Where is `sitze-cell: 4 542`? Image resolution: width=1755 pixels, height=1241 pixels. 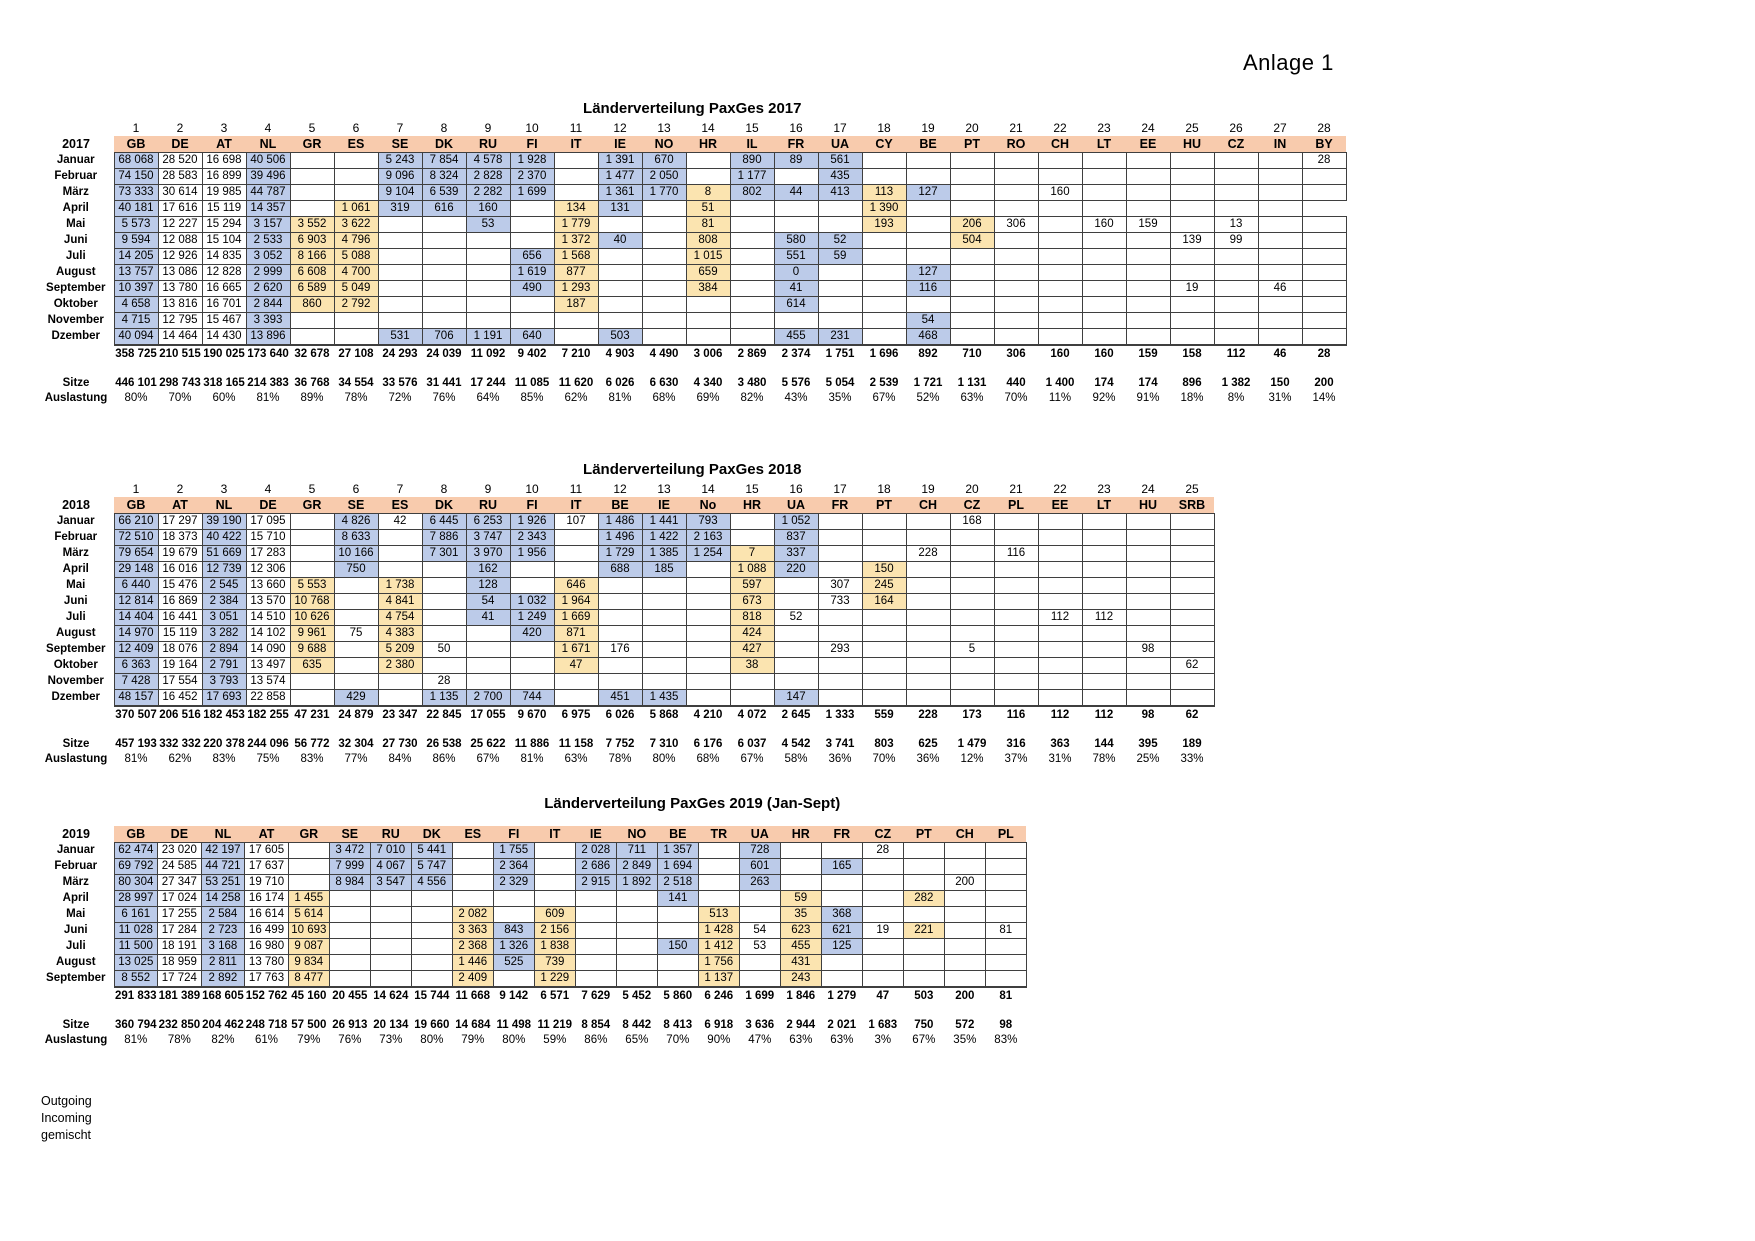
sitze-cell: 4 542 is located at coordinates (796, 744).